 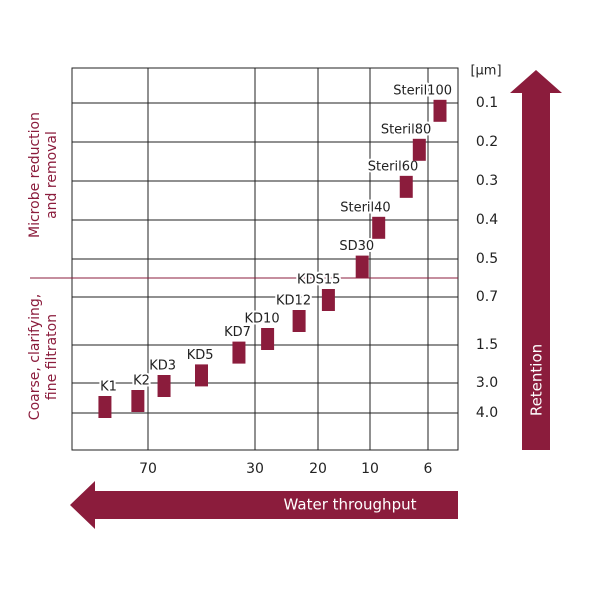 What do you see at coordinates (255, 469) in the screenshot?
I see `x-tick-label: 30` at bounding box center [255, 469].